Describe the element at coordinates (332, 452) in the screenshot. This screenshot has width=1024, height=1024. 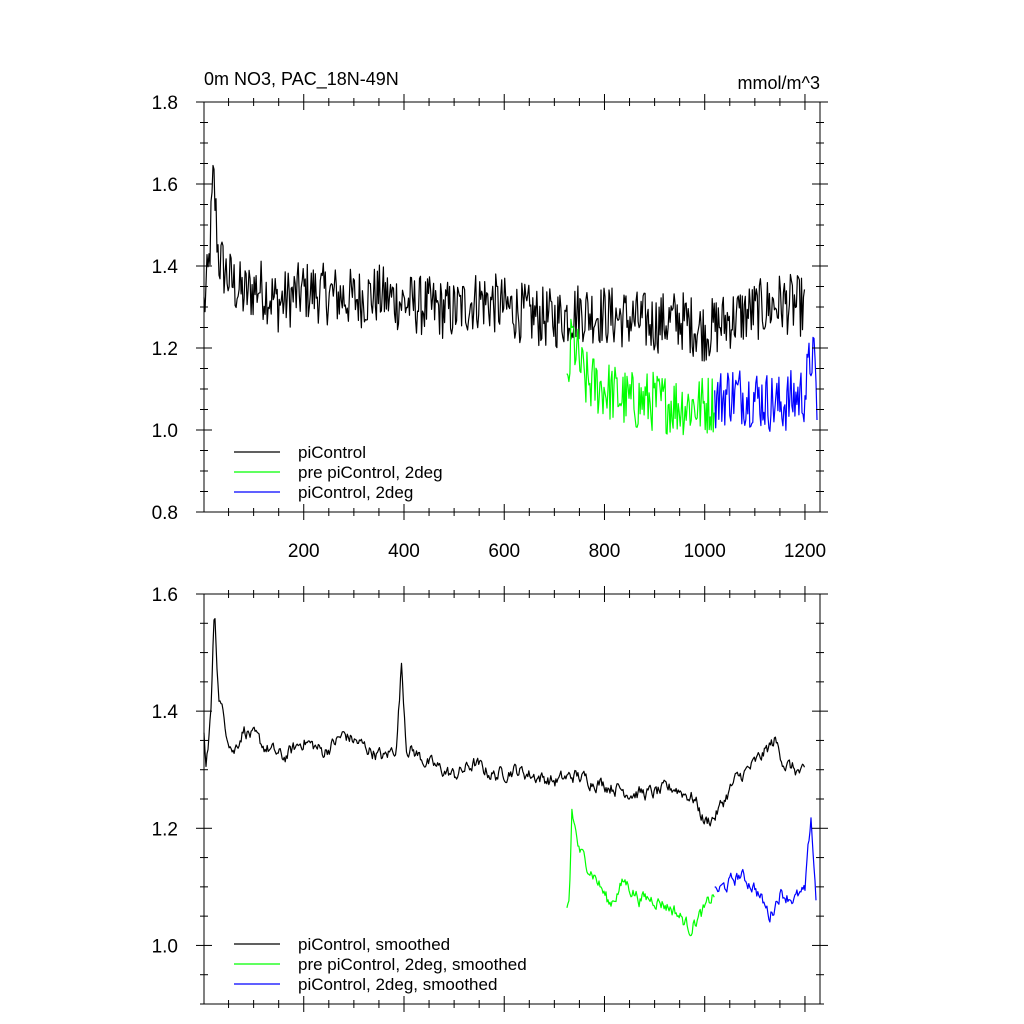
I see `legend-label: piControl` at that location.